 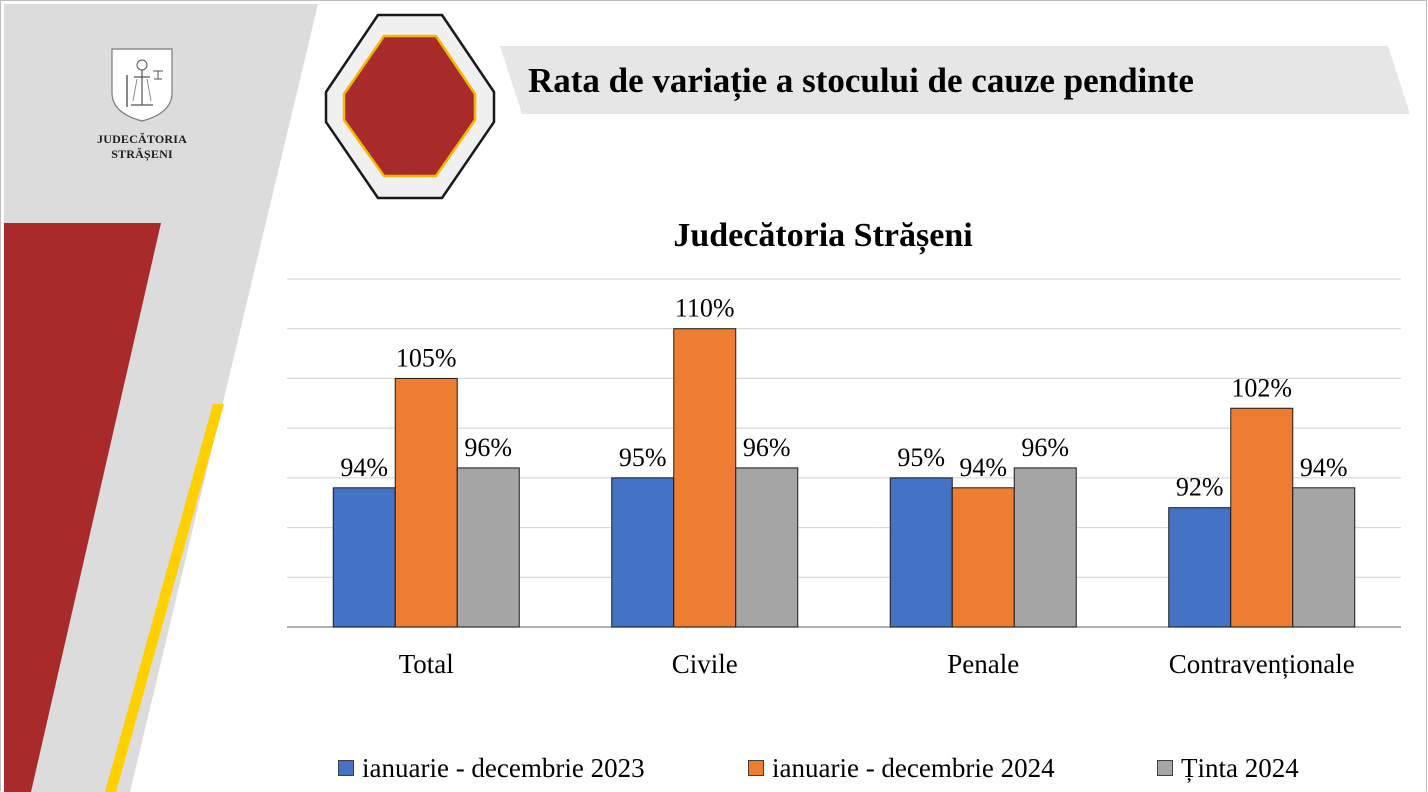 I want to click on legend-item: ianuarie - decembrie 2024, so click(x=901, y=768).